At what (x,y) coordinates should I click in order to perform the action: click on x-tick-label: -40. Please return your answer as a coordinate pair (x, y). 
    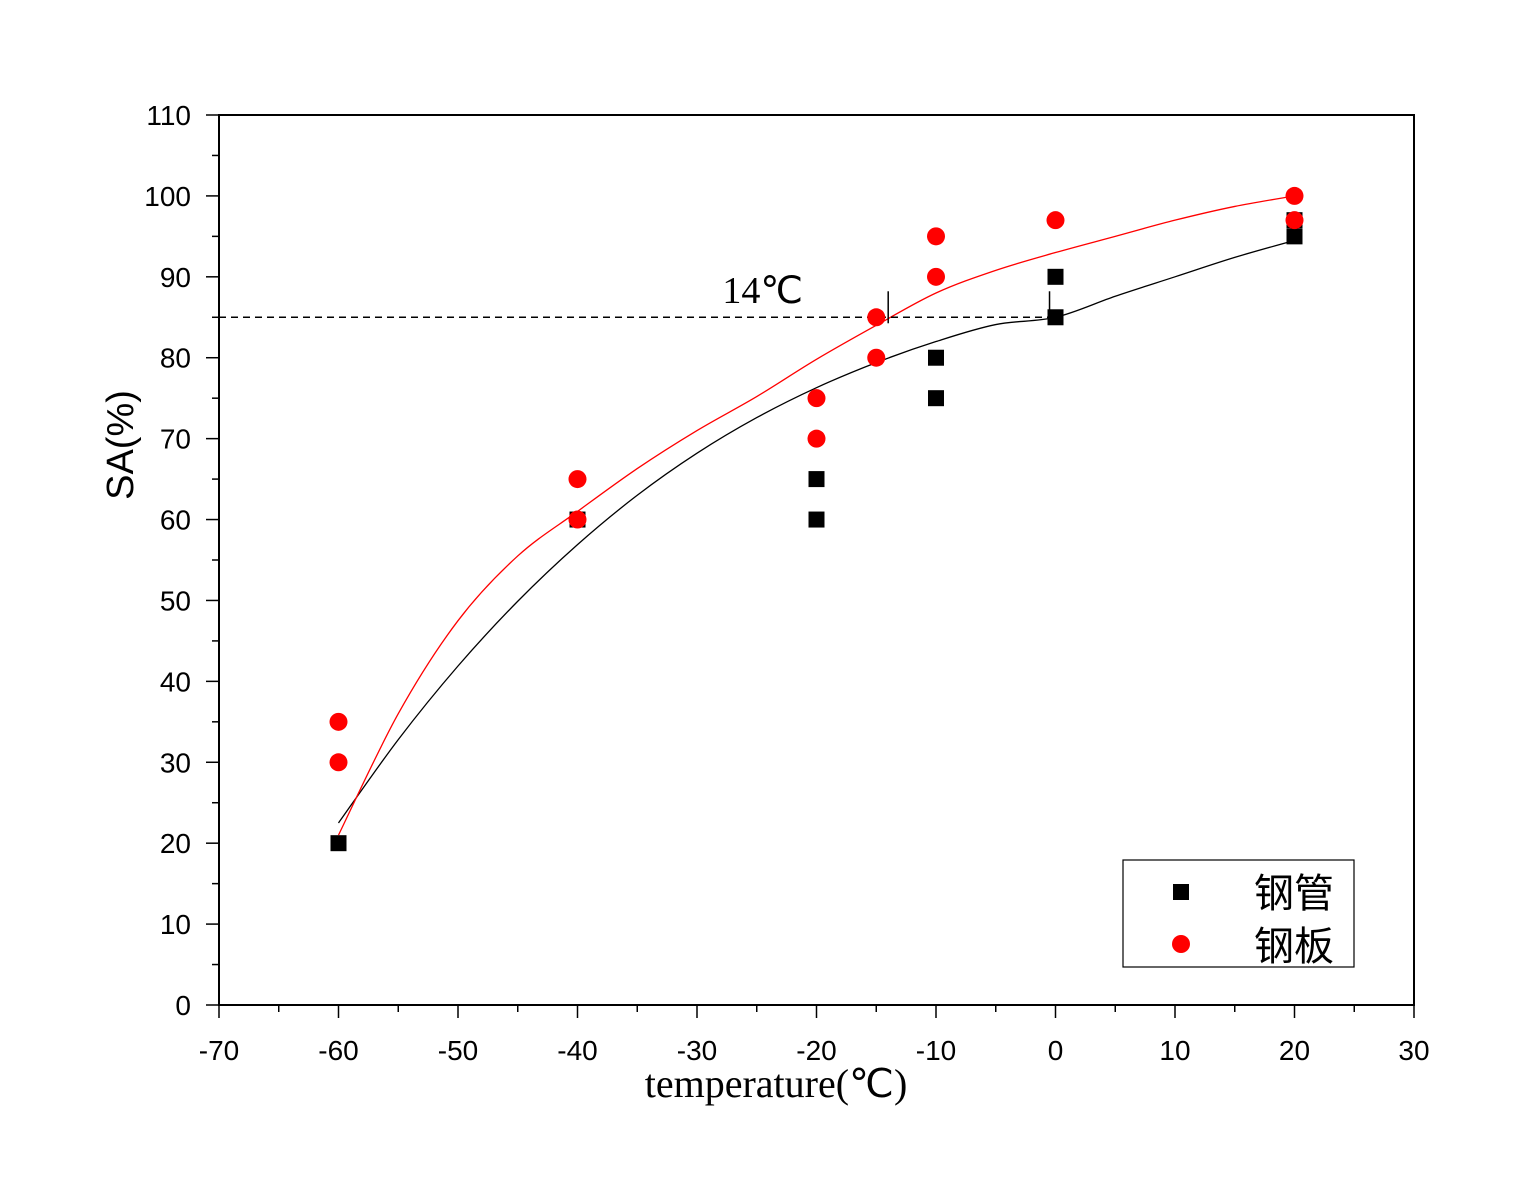
    Looking at the image, I should click on (577, 1050).